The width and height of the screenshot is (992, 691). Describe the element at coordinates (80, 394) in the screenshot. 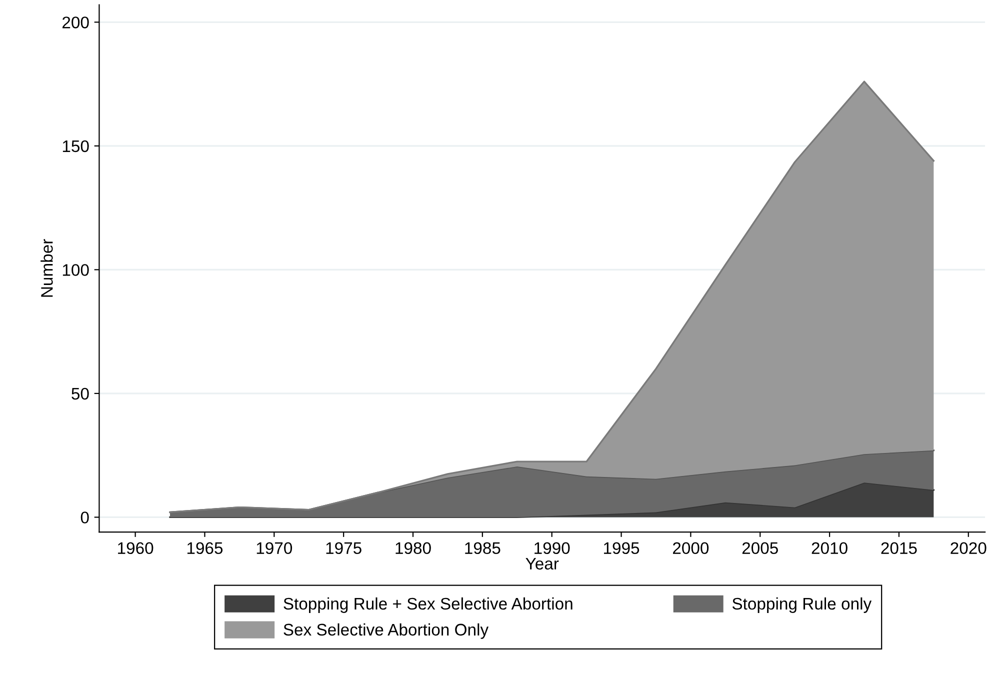

I see `y-tick-label: 50` at that location.